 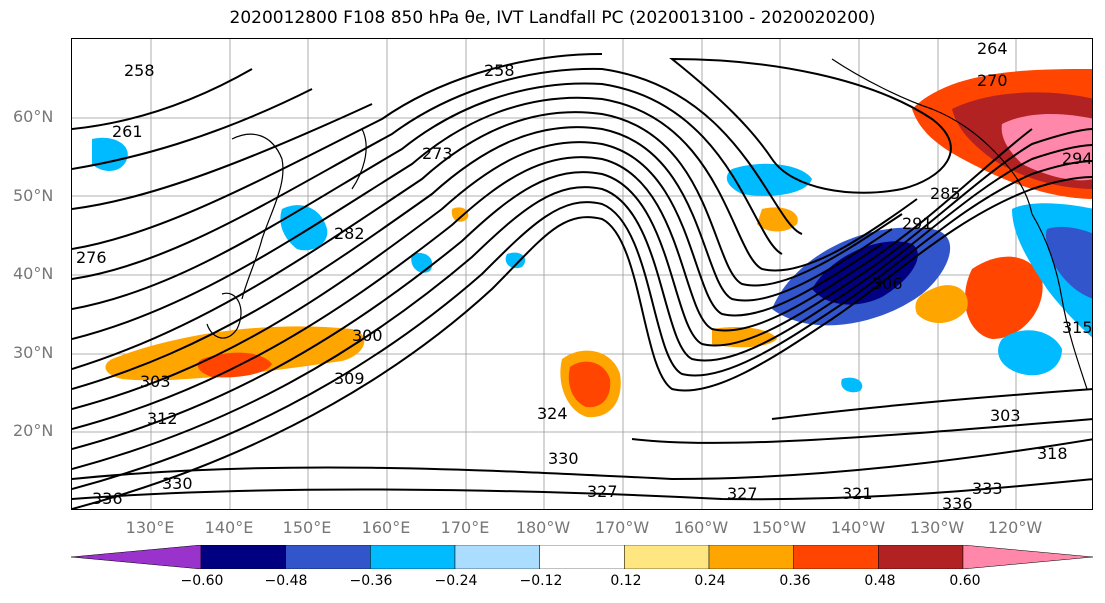 What do you see at coordinates (779, 527) in the screenshot?
I see `lon-label-150w: 150°W` at bounding box center [779, 527].